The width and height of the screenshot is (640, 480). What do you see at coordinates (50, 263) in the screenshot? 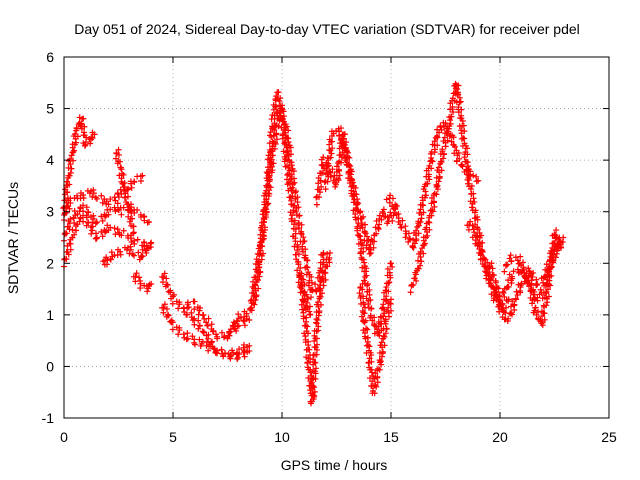
I see `y-tick-label: 2` at bounding box center [50, 263].